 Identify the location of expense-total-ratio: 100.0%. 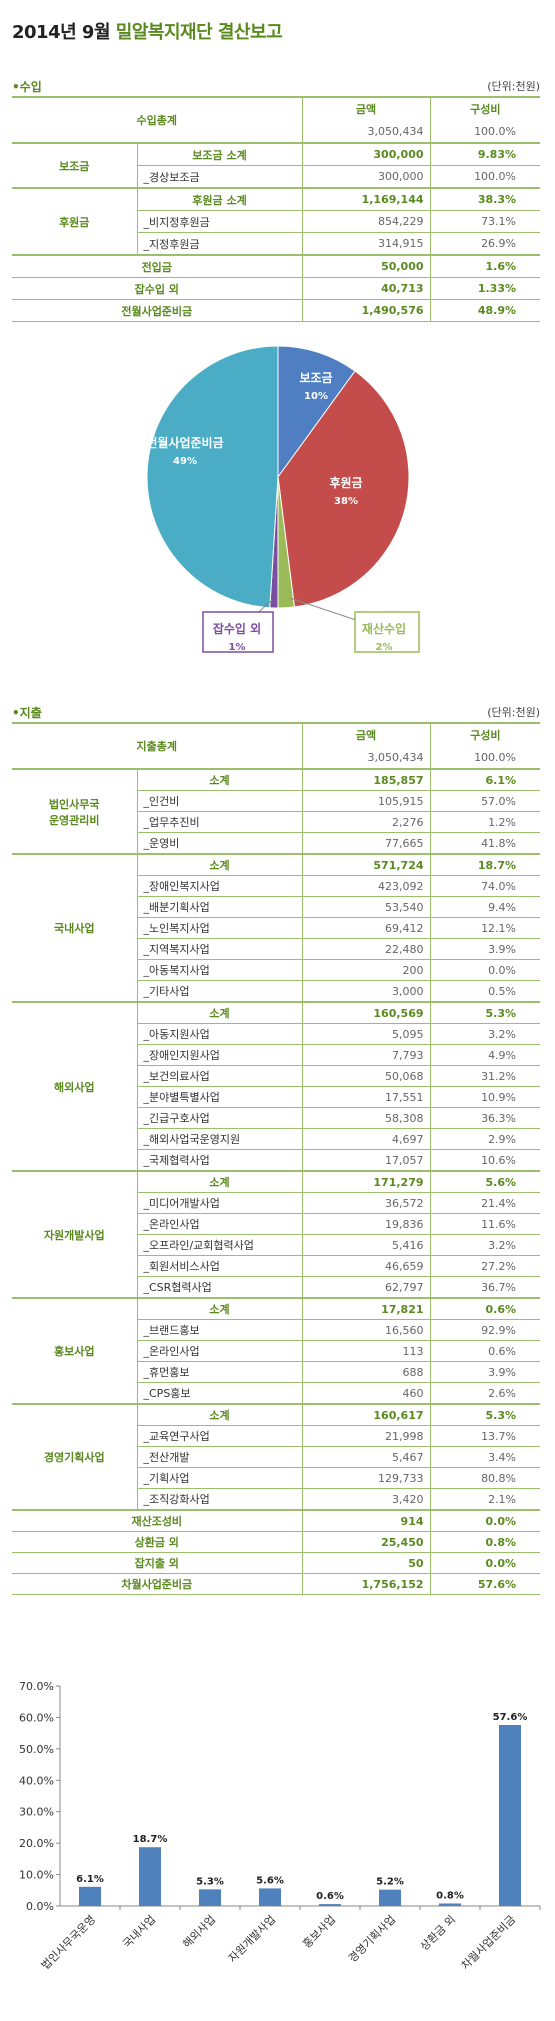
(485, 758).